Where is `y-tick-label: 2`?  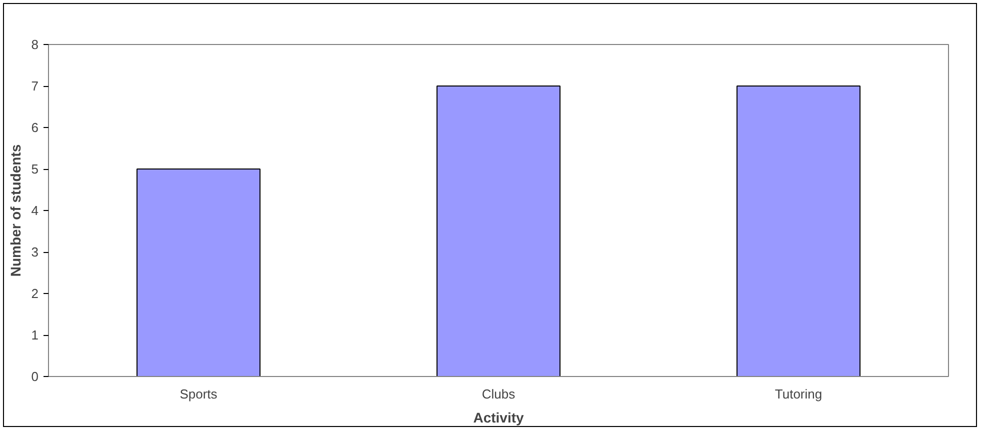 y-tick-label: 2 is located at coordinates (35, 293).